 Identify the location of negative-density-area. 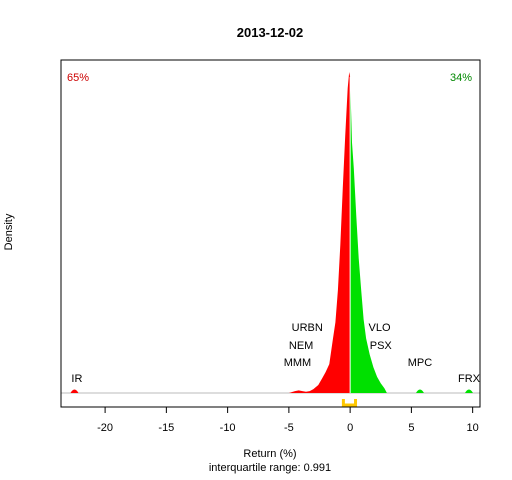
(319, 232).